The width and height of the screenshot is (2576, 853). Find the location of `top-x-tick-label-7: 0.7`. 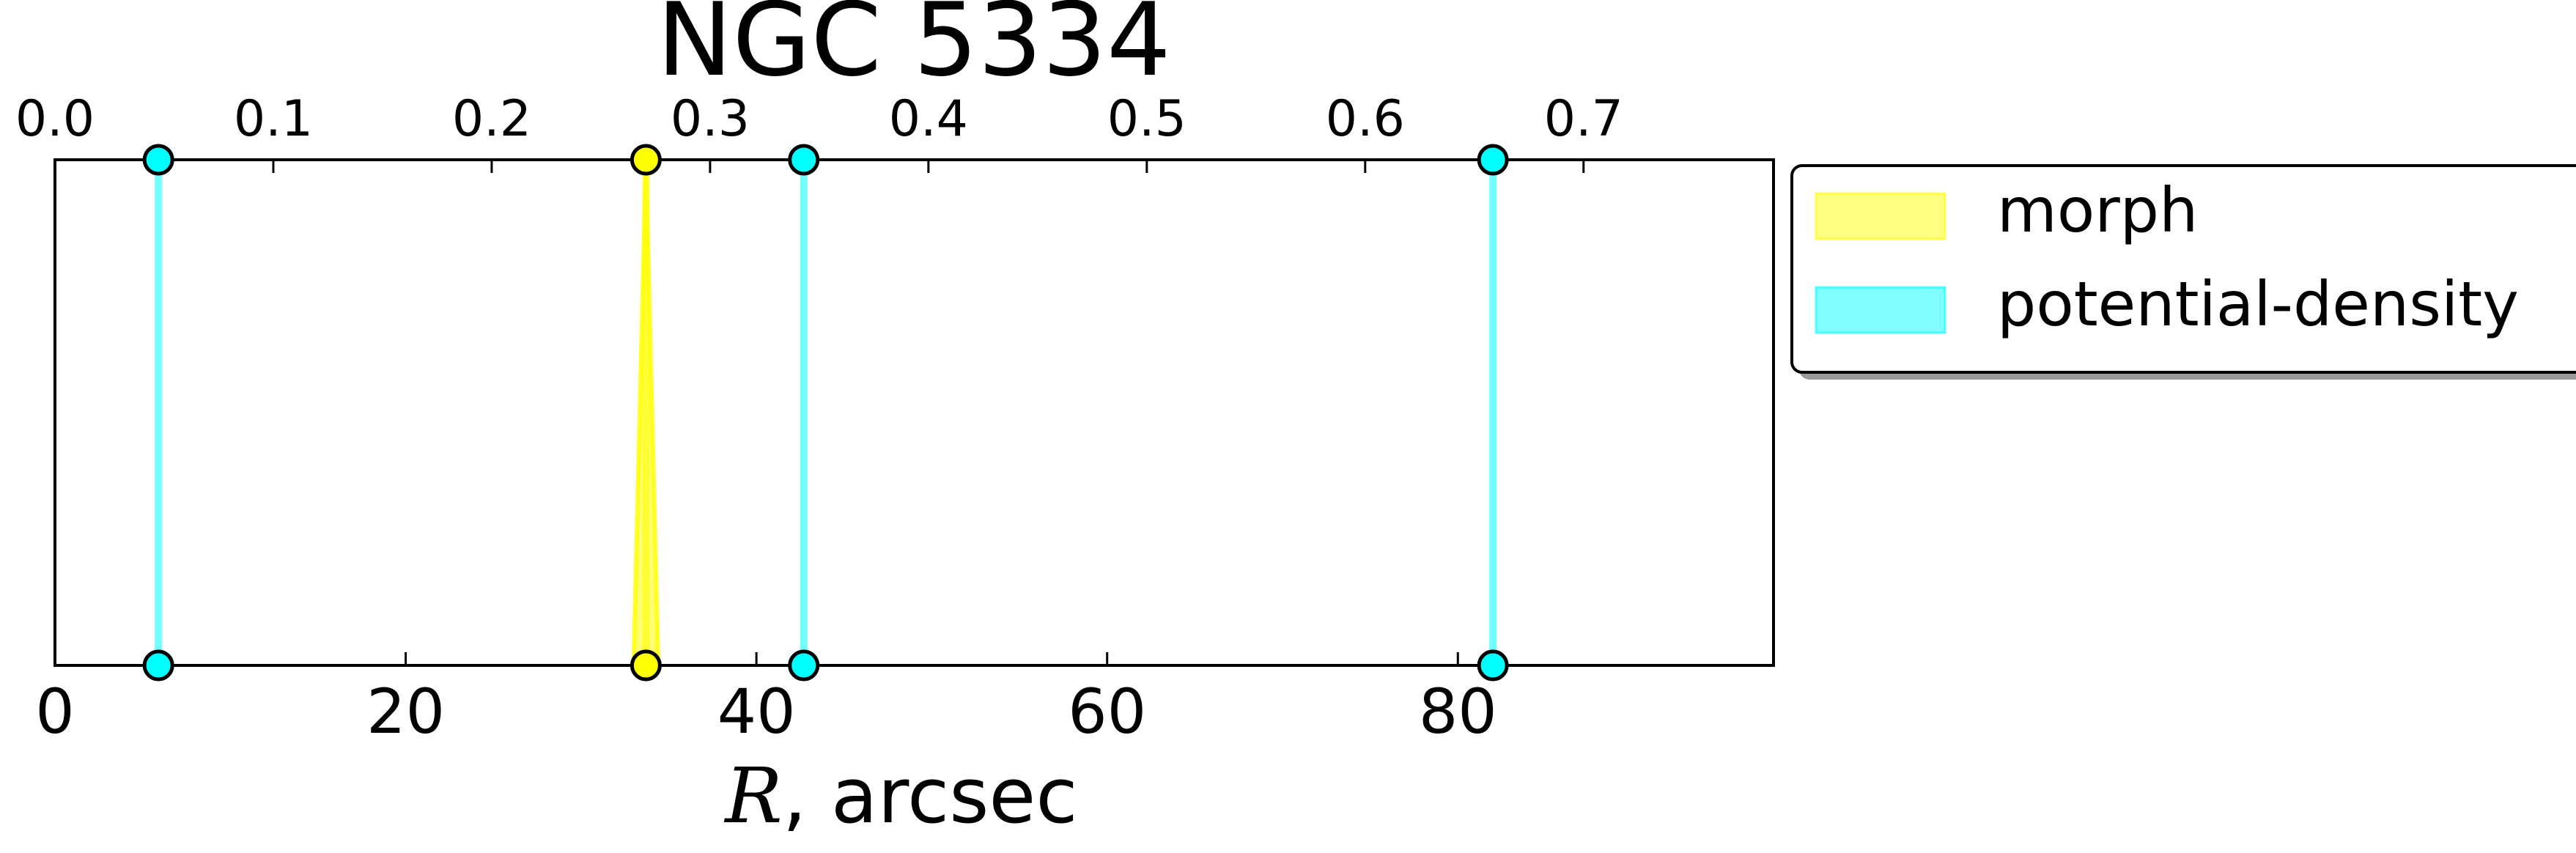

top-x-tick-label-7: 0.7 is located at coordinates (1583, 119).